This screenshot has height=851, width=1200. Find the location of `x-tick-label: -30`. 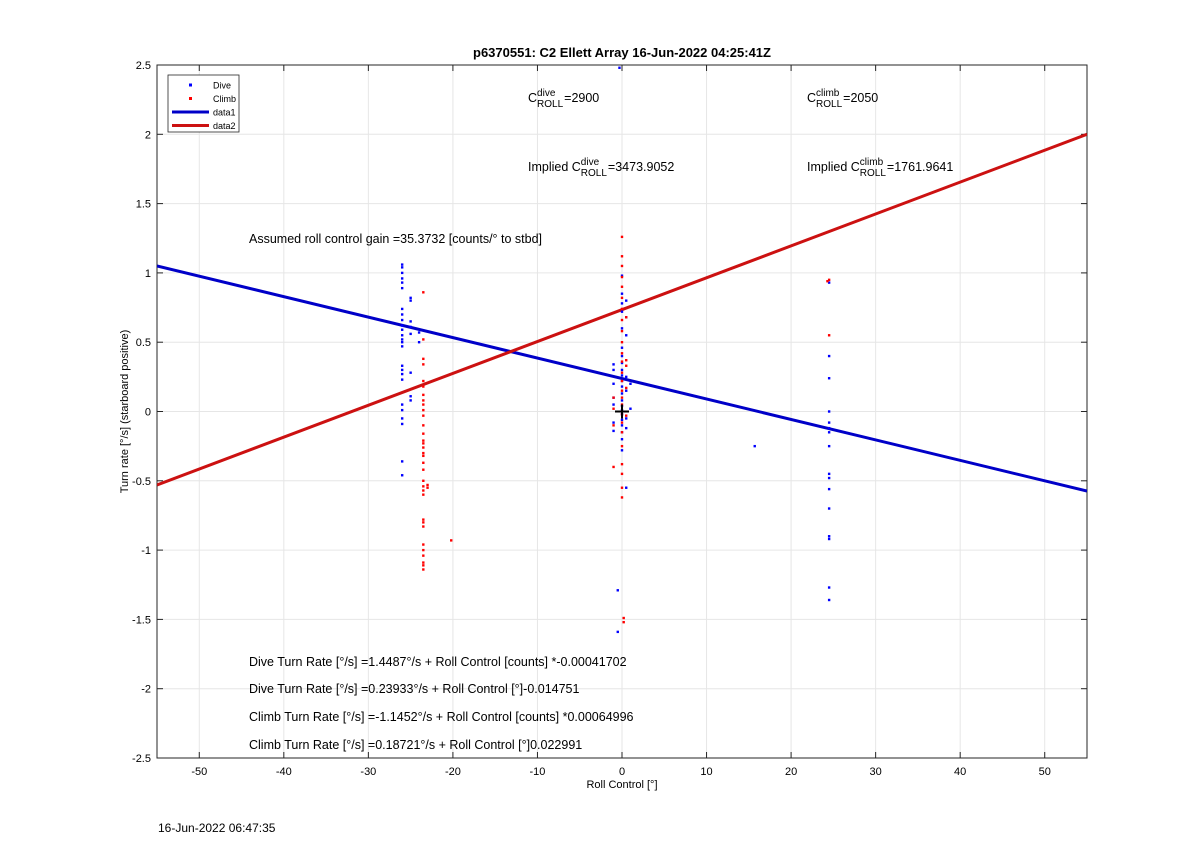

x-tick-label: -30 is located at coordinates (368, 772).